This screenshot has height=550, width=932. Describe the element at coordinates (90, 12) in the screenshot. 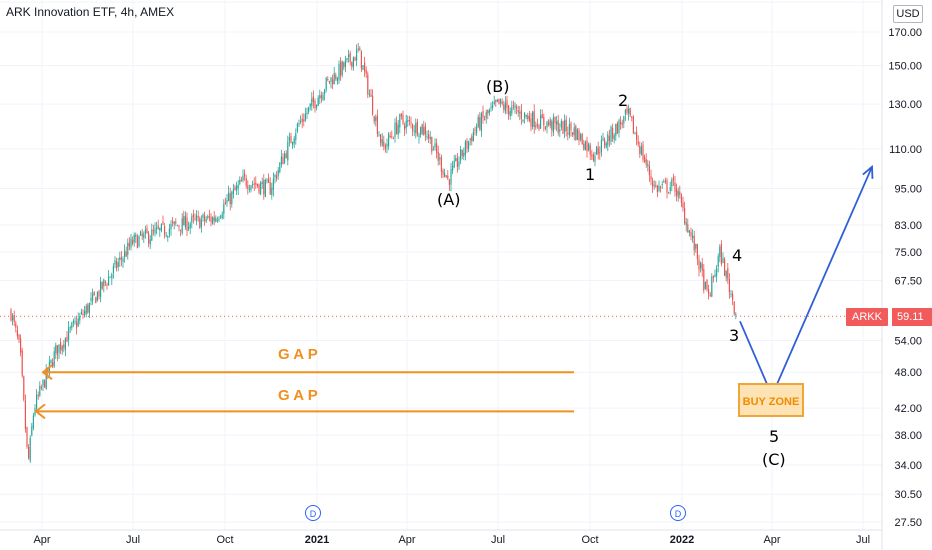

I see `chart-title: ARK Innovation ETF, 4h, AMEX` at that location.